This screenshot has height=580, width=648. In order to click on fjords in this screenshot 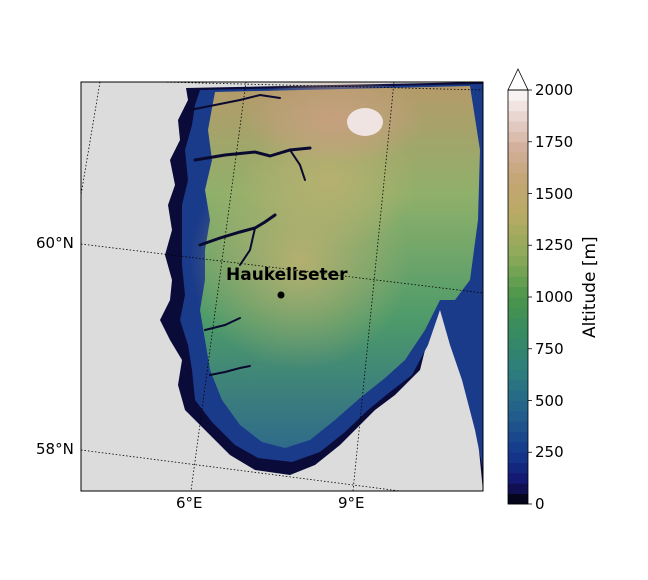, I will do `click(250, 234)`.